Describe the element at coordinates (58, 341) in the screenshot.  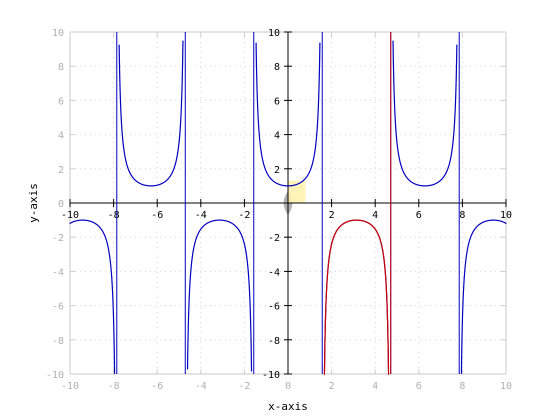
I see `y-tick-label-outer: -8` at that location.